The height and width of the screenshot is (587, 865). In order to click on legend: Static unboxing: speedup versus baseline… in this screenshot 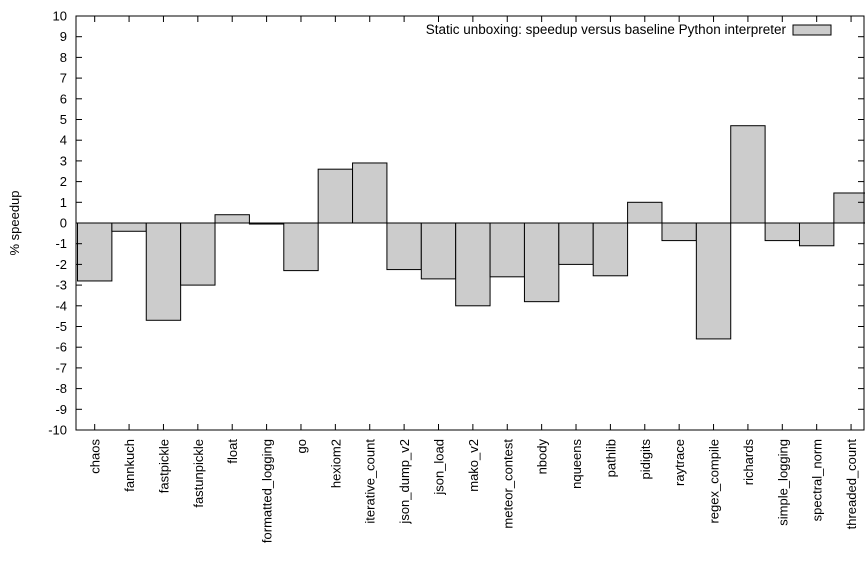, I will do `click(629, 29)`.